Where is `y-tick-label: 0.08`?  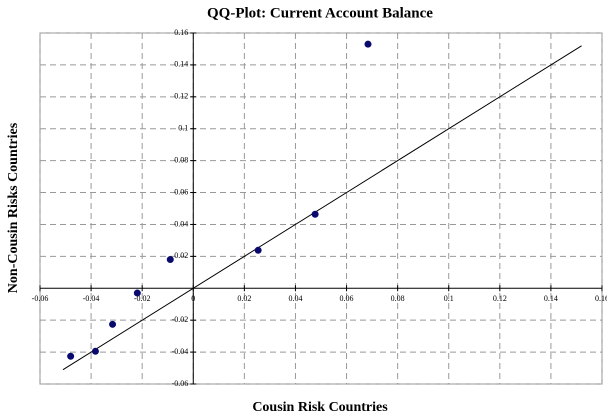 y-tick-label: 0.08 is located at coordinates (181, 159).